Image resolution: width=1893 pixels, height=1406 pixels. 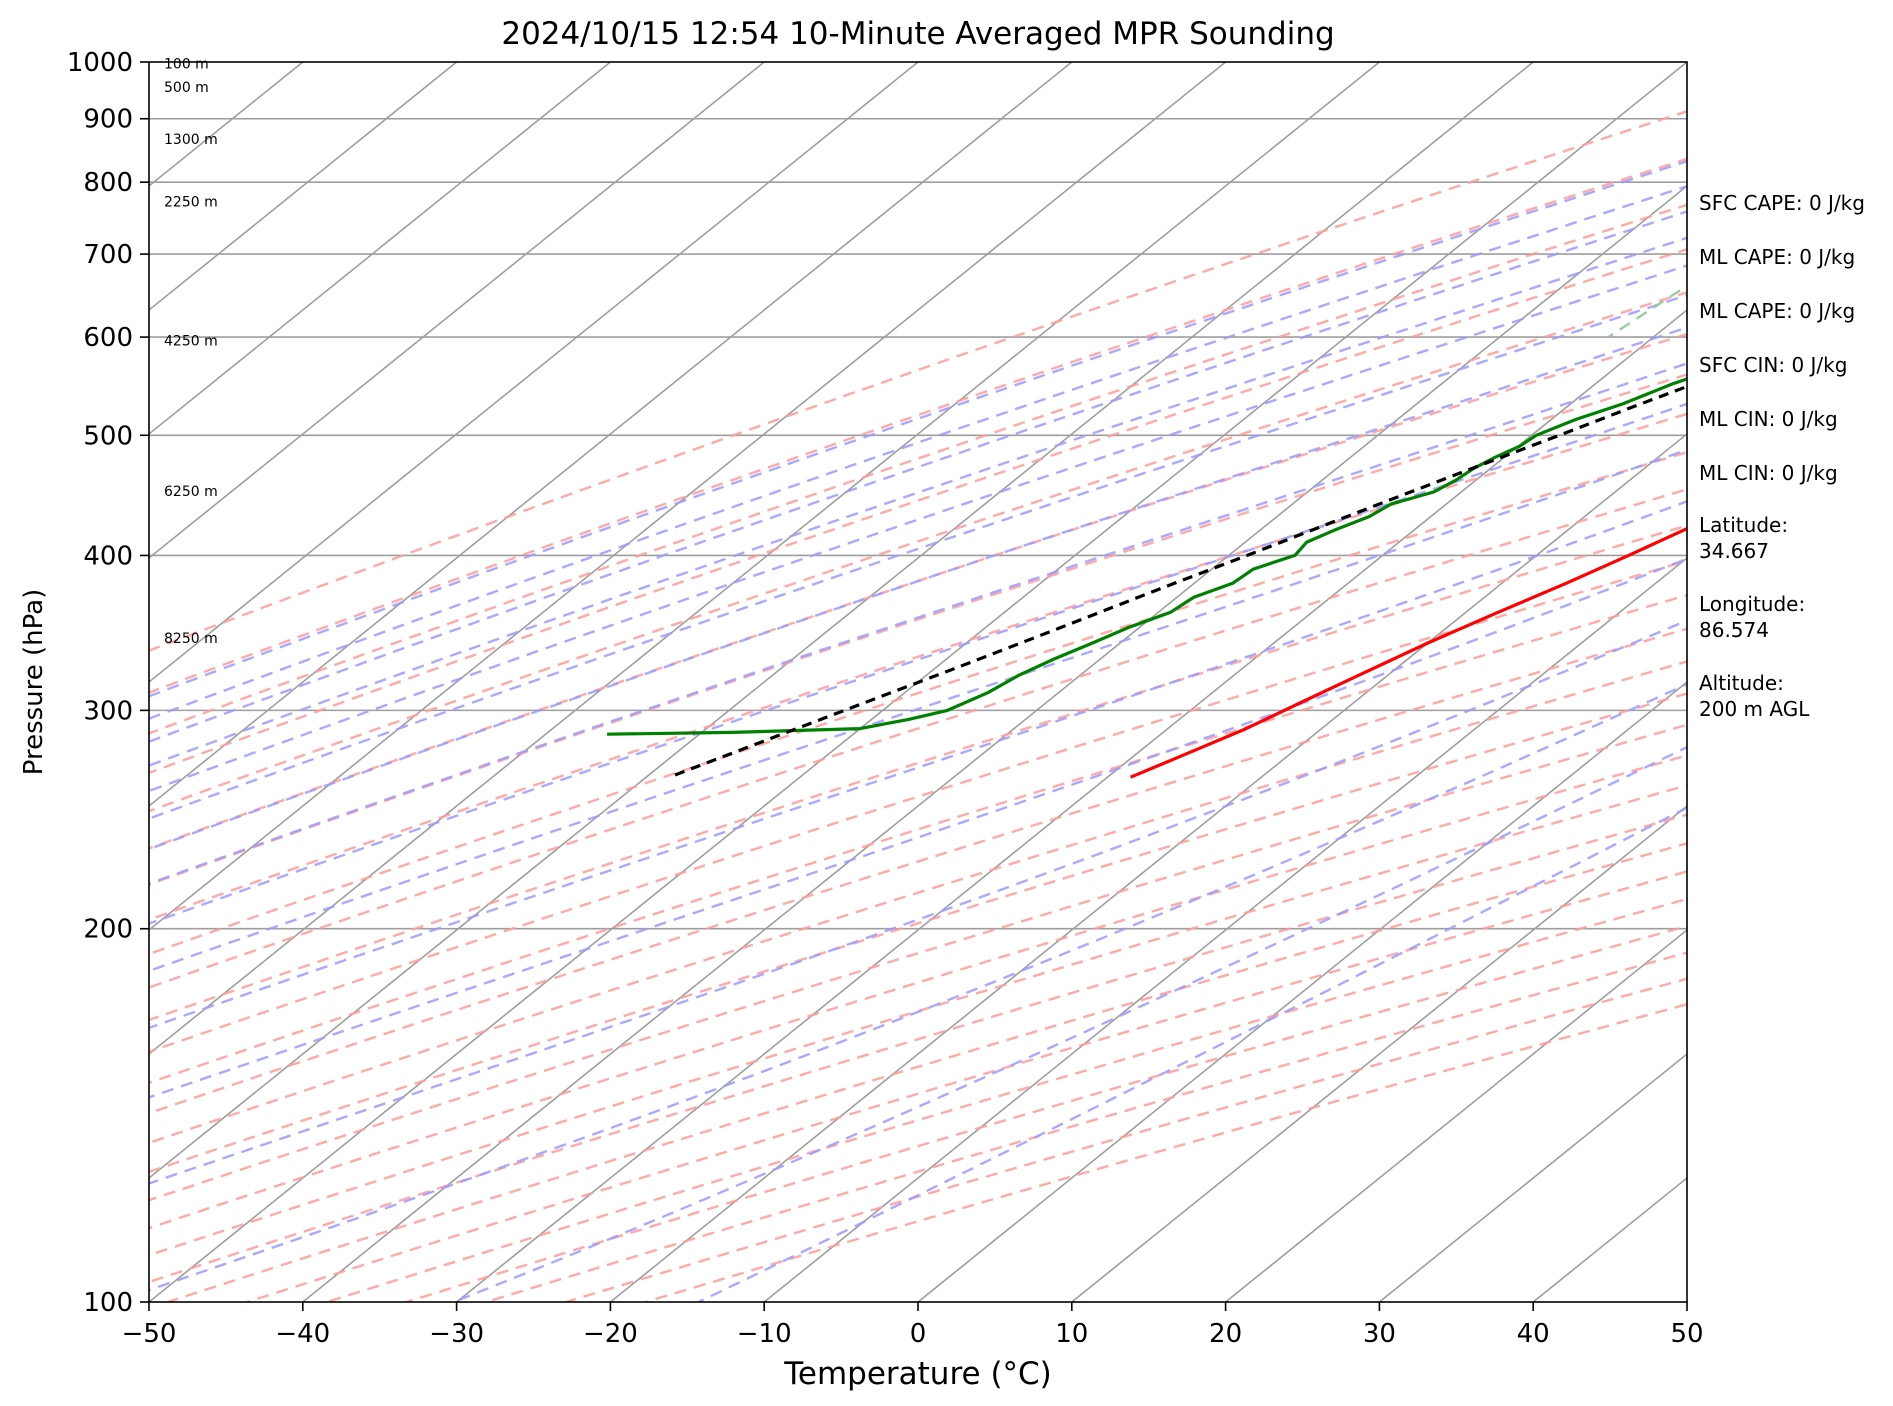 What do you see at coordinates (1686, 1334) in the screenshot?
I see `x-tick-label: 50` at bounding box center [1686, 1334].